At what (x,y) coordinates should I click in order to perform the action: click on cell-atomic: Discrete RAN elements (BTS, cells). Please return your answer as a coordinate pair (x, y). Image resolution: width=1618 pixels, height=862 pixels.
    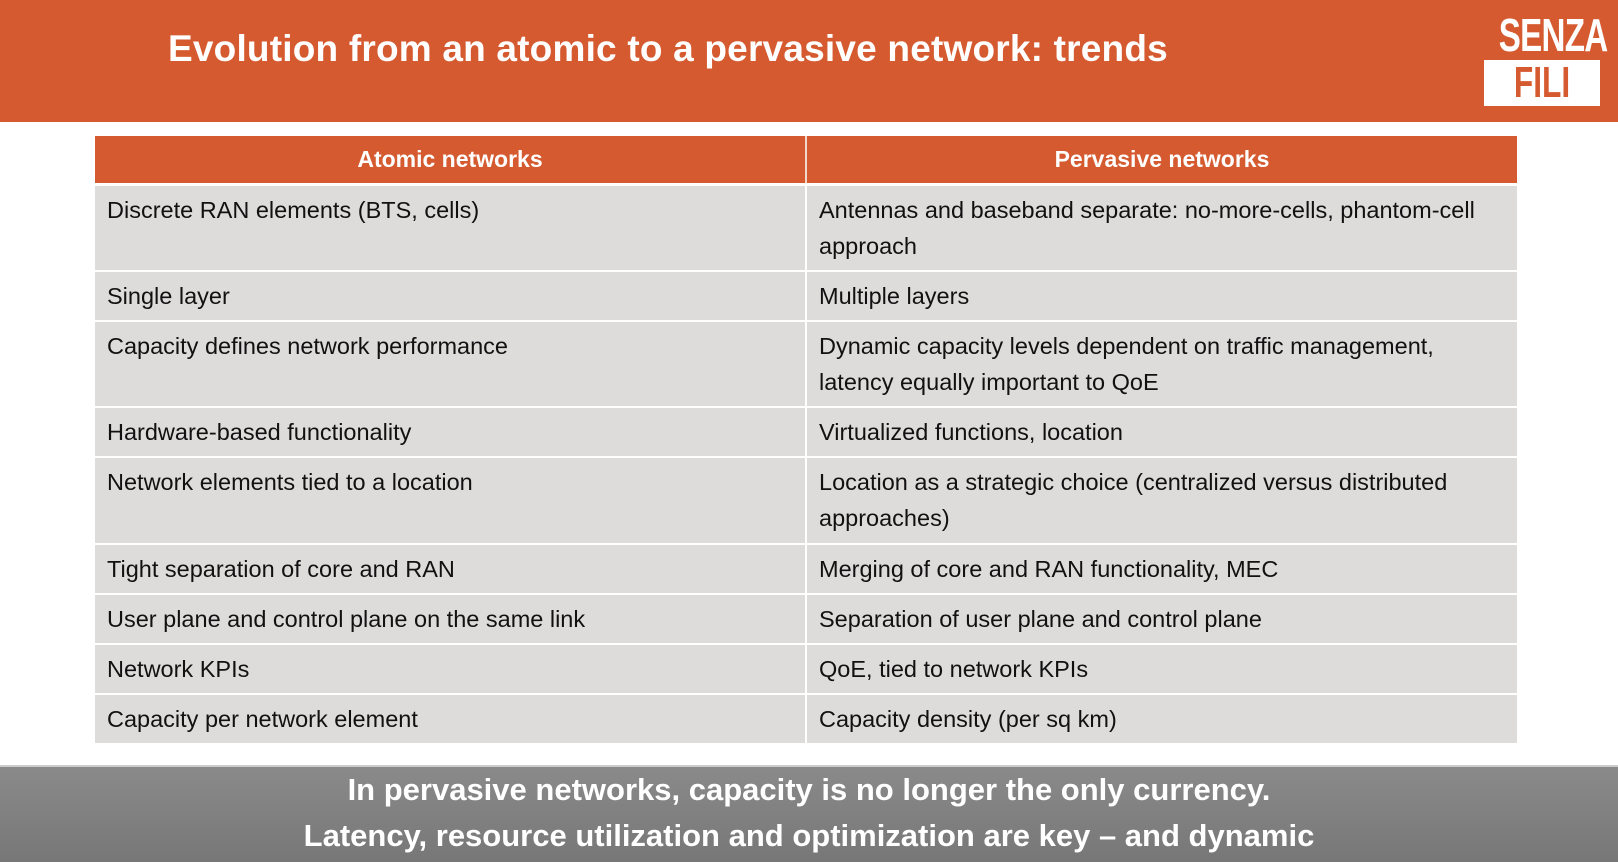
    Looking at the image, I should click on (451, 228).